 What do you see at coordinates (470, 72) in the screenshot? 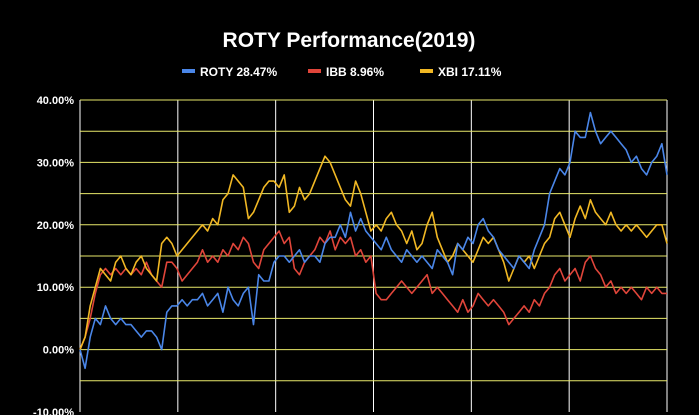
I see `legend-label: XBI 17.11%` at bounding box center [470, 72].